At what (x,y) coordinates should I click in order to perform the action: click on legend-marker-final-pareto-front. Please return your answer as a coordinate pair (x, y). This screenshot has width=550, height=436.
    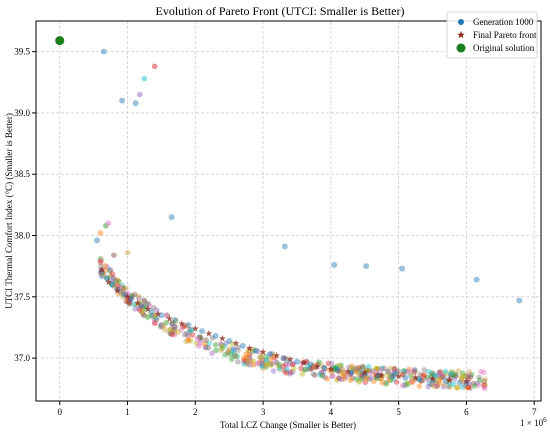
    Looking at the image, I should click on (461, 35).